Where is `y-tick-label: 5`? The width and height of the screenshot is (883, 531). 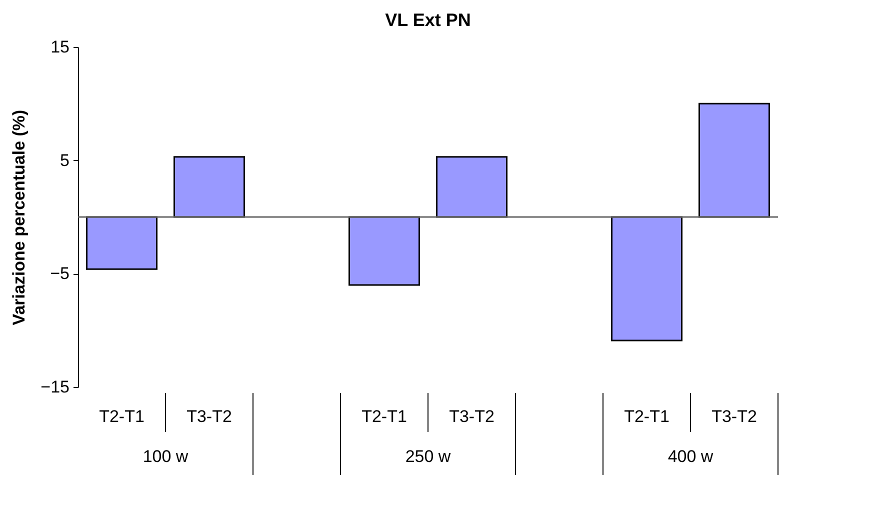 y-tick-label: 5 is located at coordinates (65, 160).